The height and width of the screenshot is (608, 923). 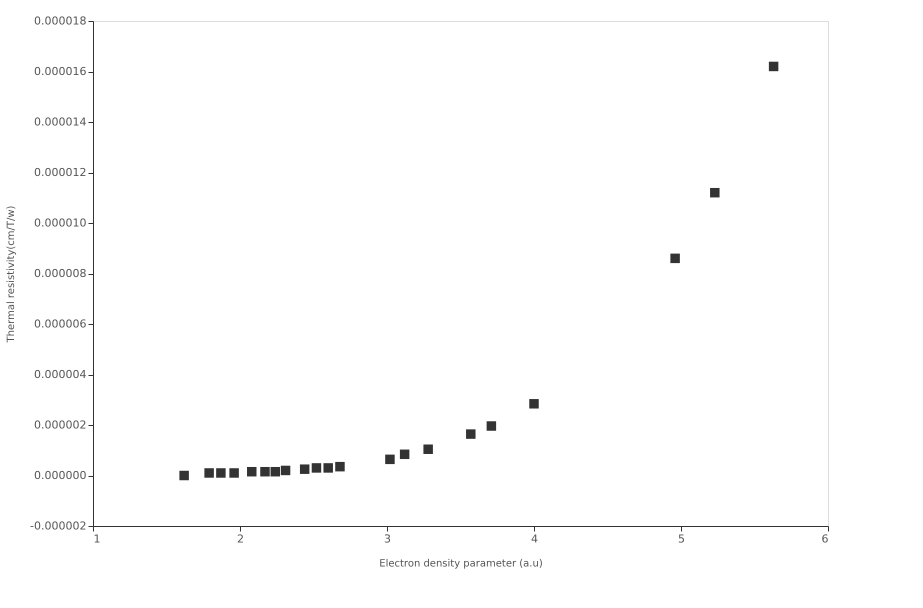 I want to click on y-tick-label: 0.000002, so click(x=60, y=425).